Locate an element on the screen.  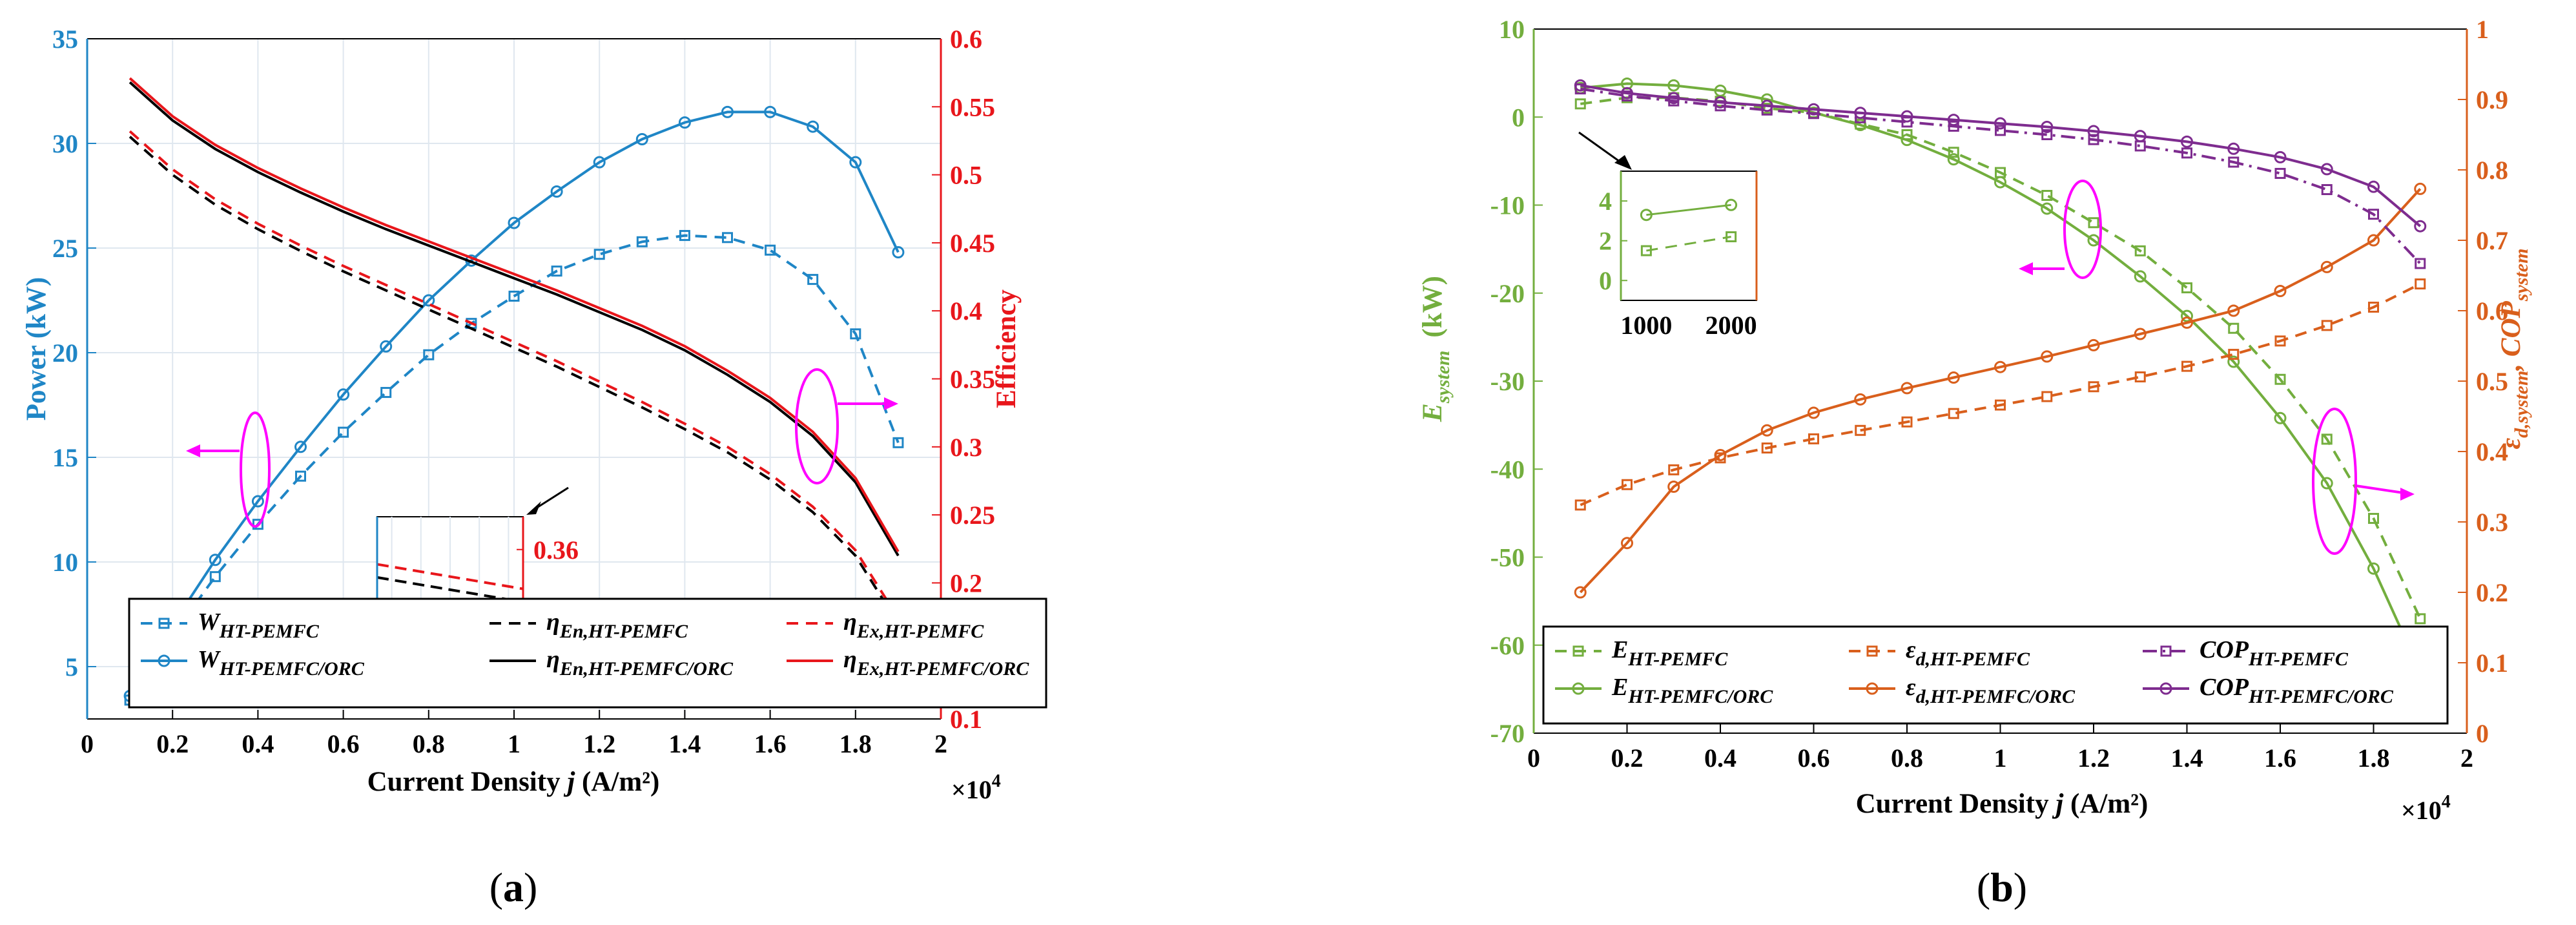
right-tick-label: 0.4 is located at coordinates (966, 311).